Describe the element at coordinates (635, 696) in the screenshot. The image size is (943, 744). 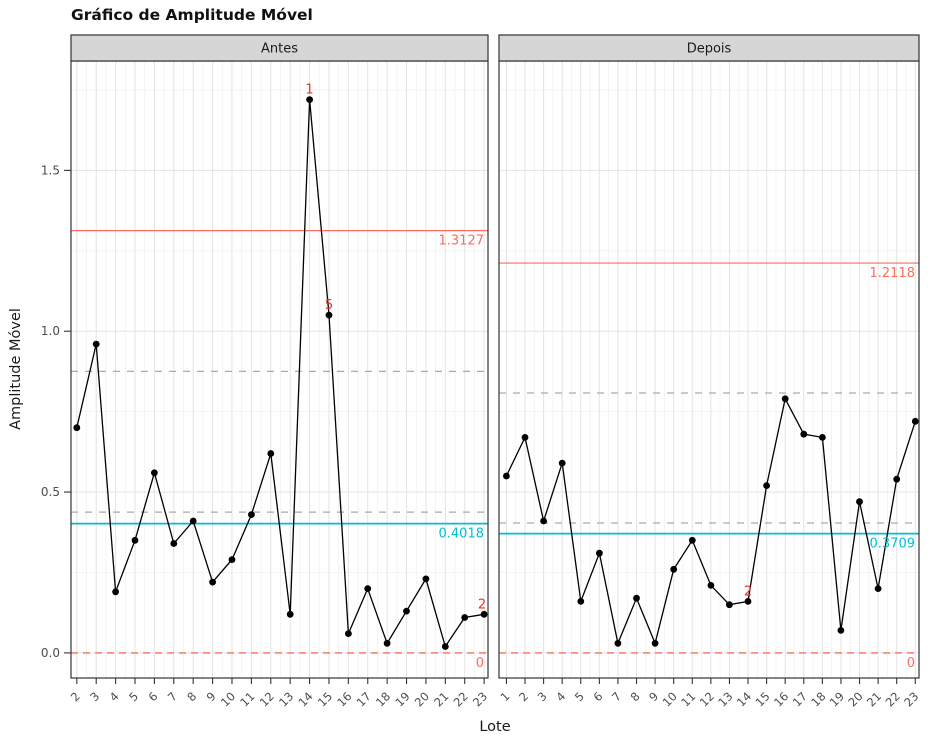
I see `x-tick-label: 8` at that location.